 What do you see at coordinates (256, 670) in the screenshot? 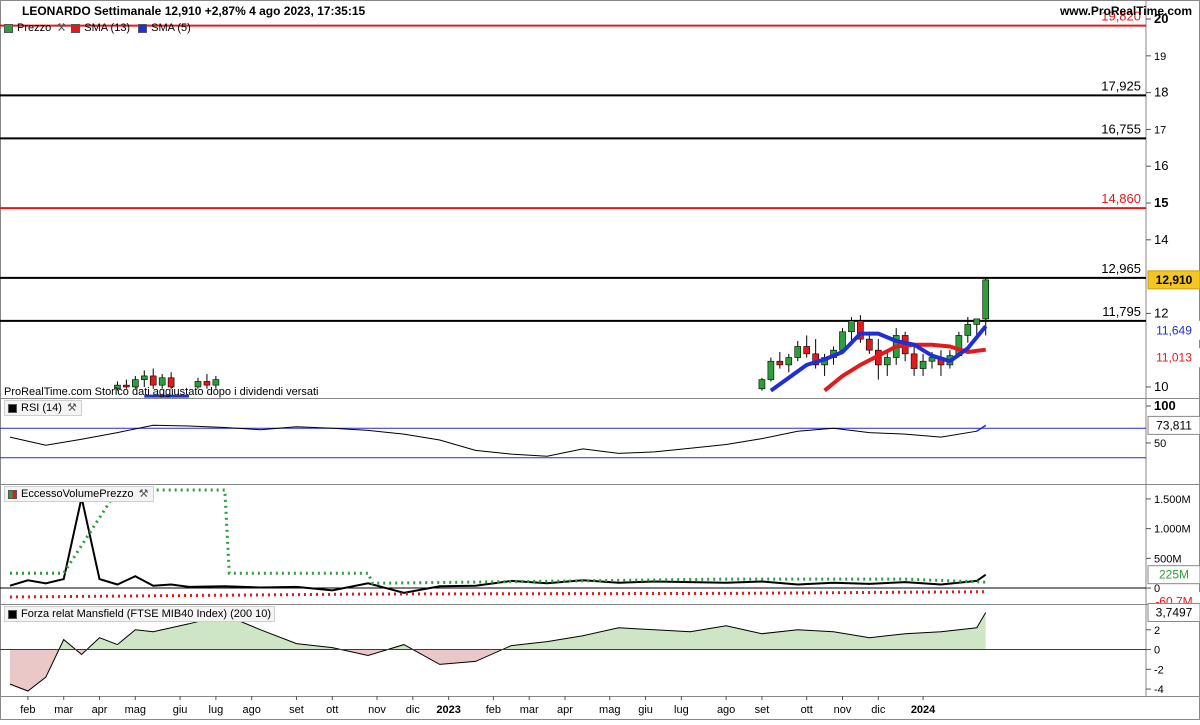
I see `mansfield-area-negative` at bounding box center [256, 670].